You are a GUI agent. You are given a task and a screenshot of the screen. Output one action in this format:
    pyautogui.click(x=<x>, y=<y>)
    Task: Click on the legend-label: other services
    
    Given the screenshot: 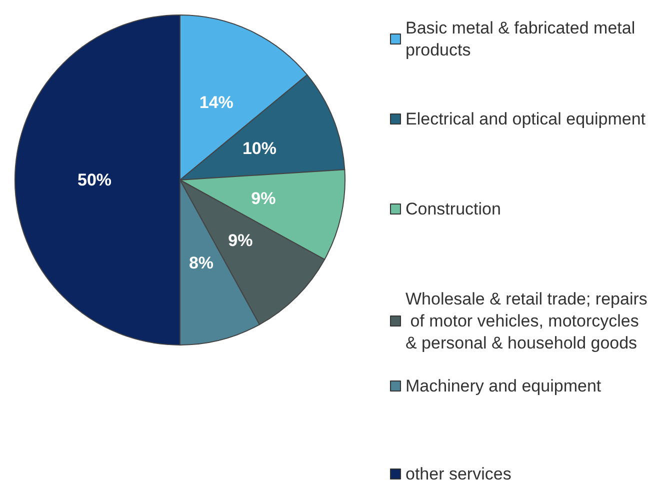 What is the action you would take?
    pyautogui.click(x=459, y=473)
    